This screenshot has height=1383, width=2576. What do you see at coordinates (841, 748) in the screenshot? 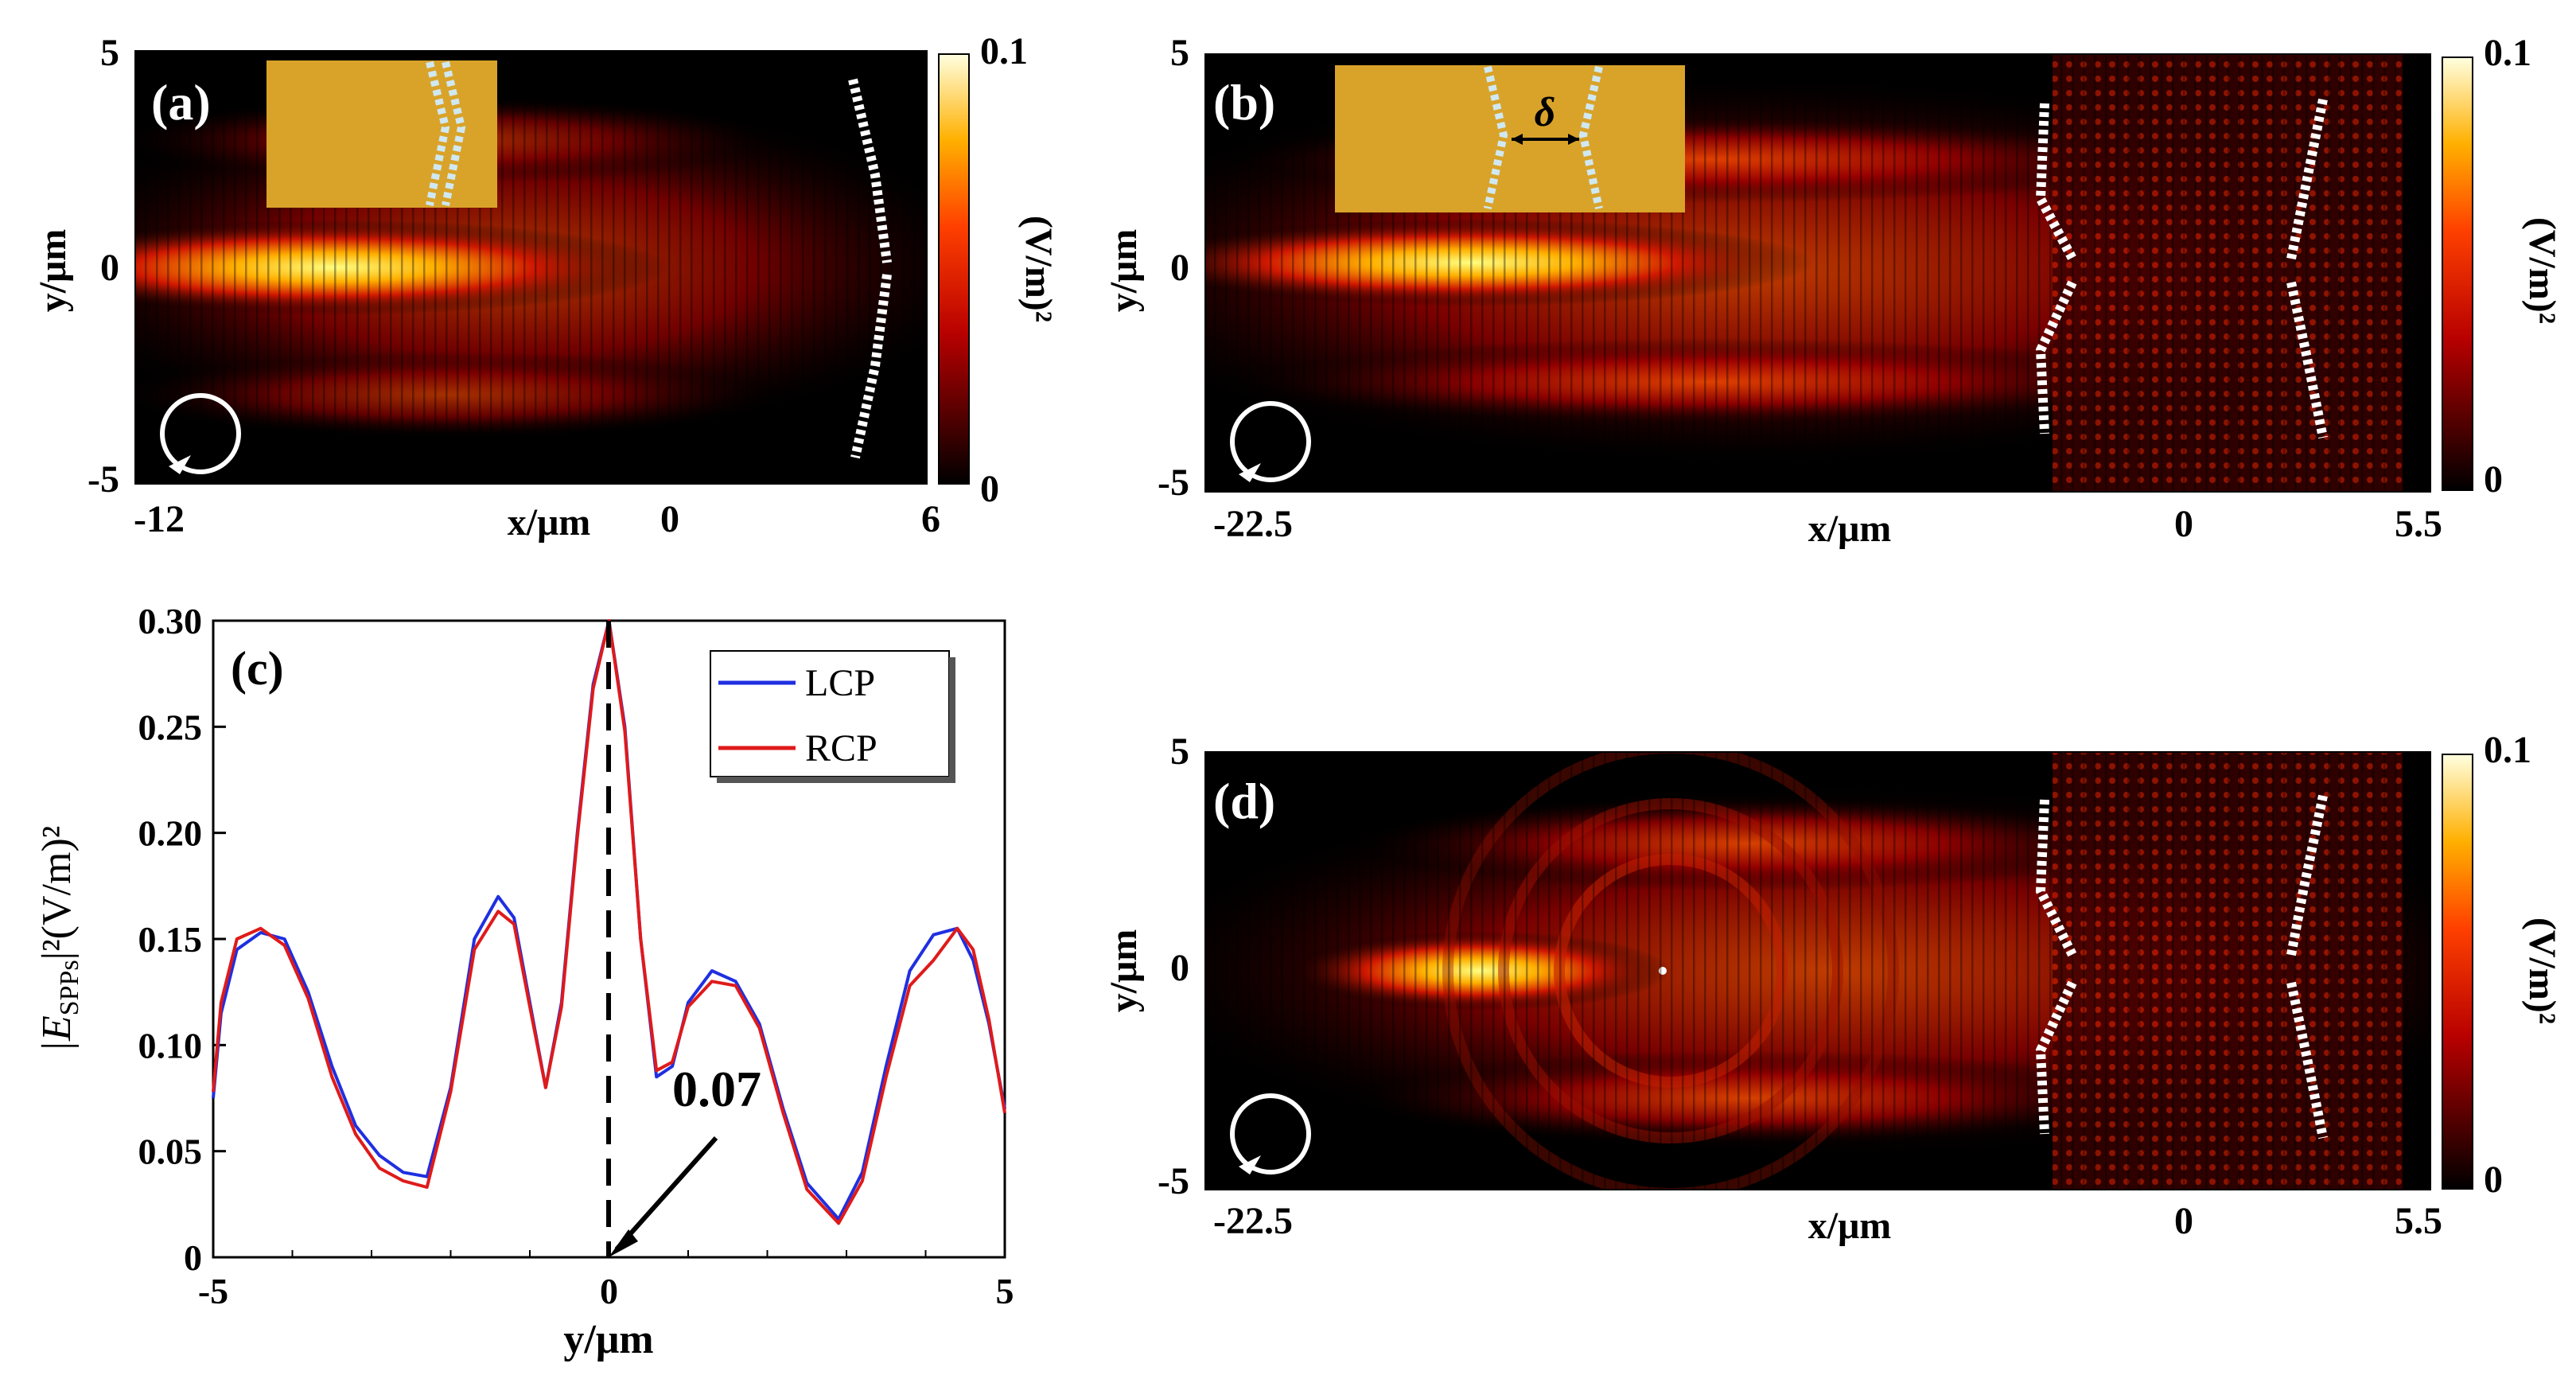
I see `legend-rcp-label: RCP` at bounding box center [841, 748].